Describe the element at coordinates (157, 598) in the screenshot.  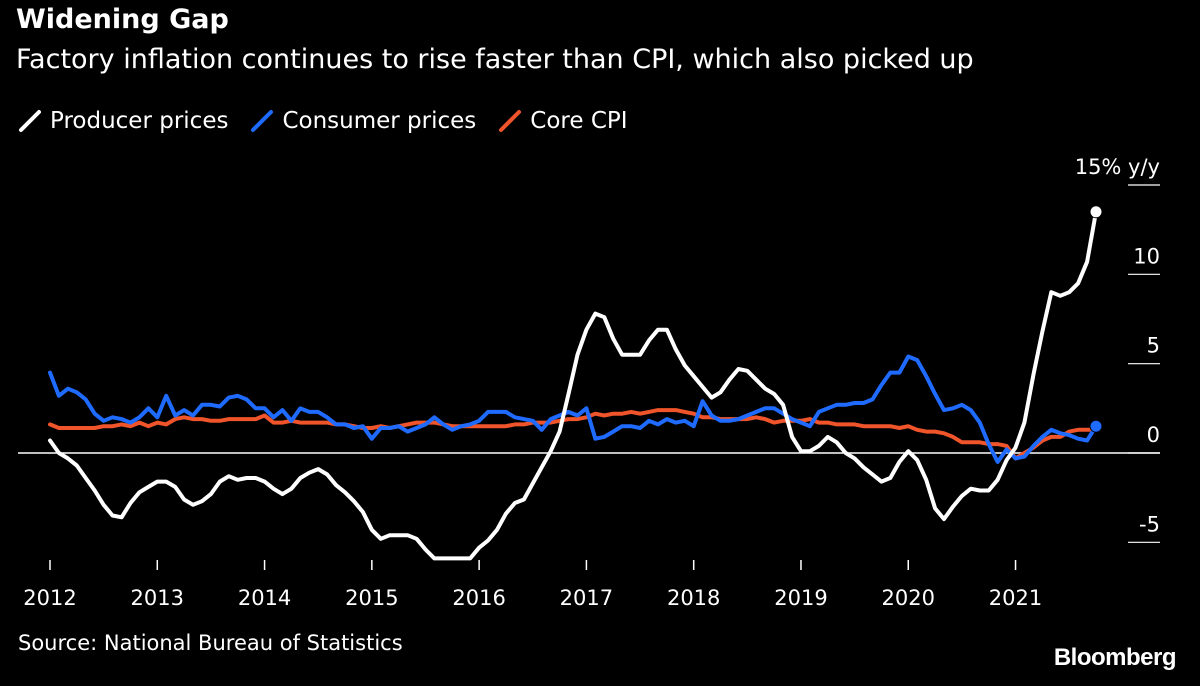
I see `x-tick-label: 2013` at that location.